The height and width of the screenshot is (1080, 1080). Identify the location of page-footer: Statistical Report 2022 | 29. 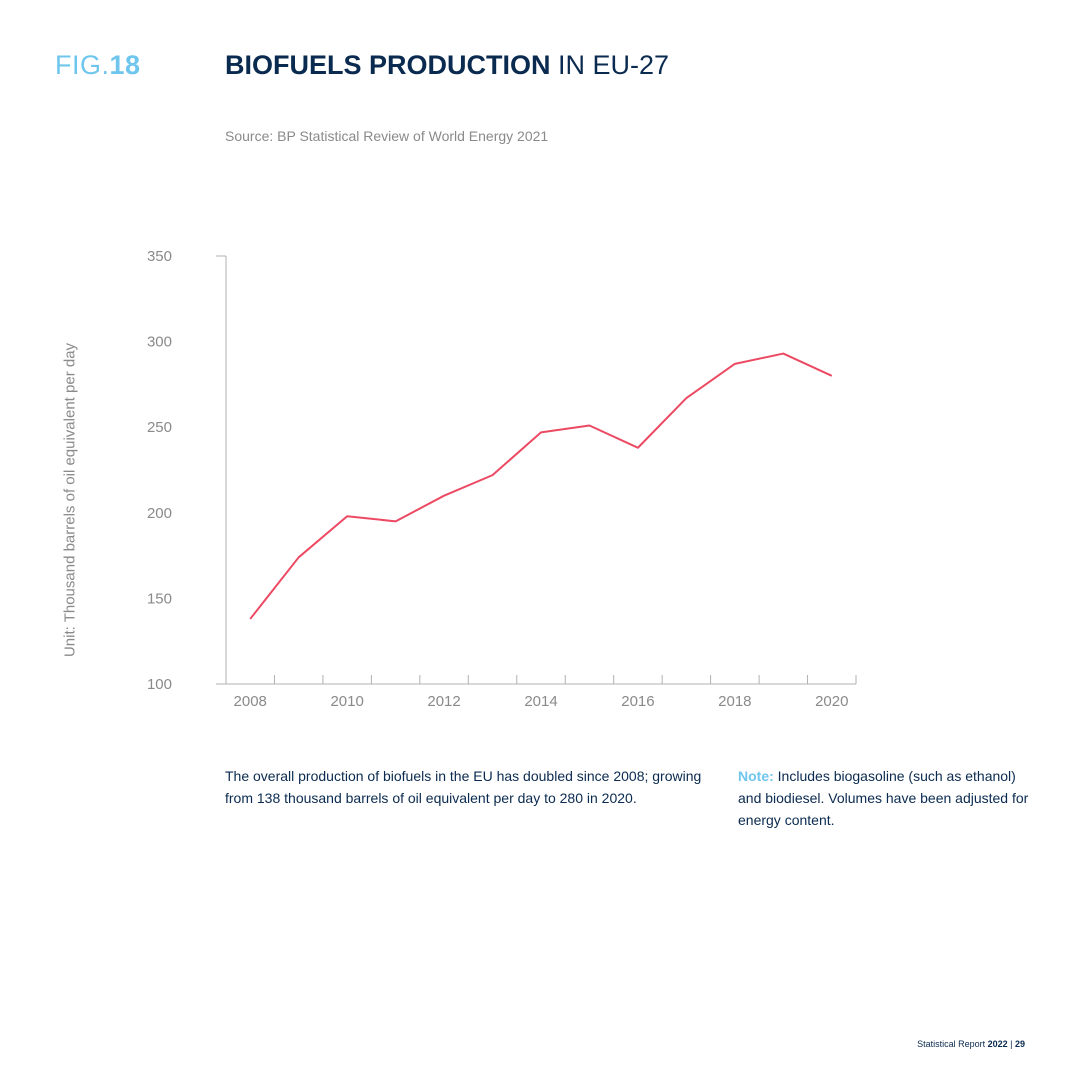
(971, 1044).